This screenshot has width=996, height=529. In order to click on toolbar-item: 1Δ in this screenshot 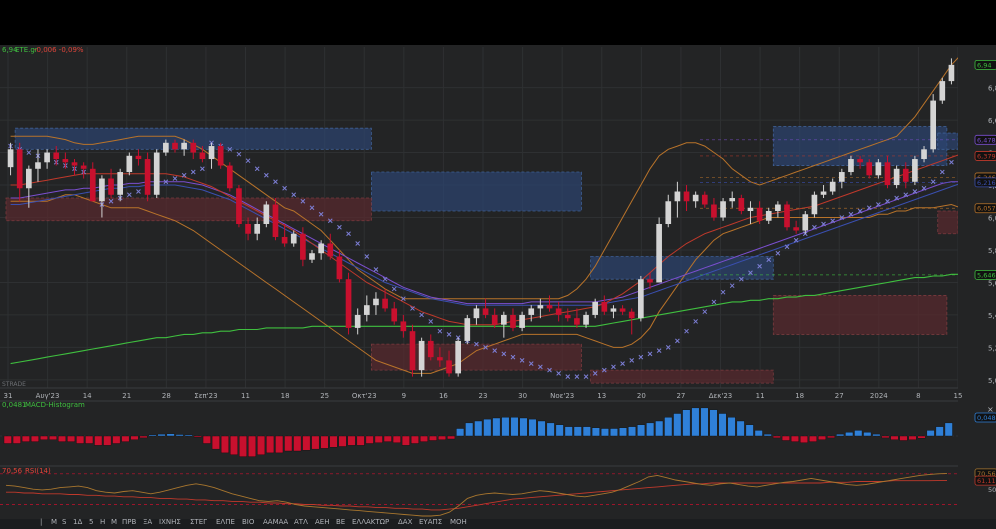, I will do `click(78, 522)`.